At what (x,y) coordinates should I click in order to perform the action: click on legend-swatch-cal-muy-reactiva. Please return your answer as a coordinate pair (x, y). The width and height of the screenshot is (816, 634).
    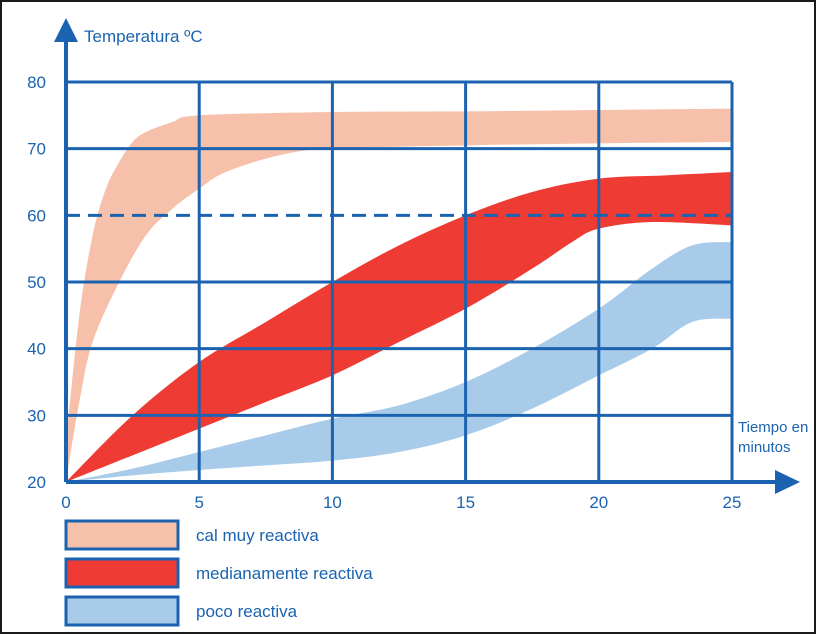
    Looking at the image, I should click on (122, 535).